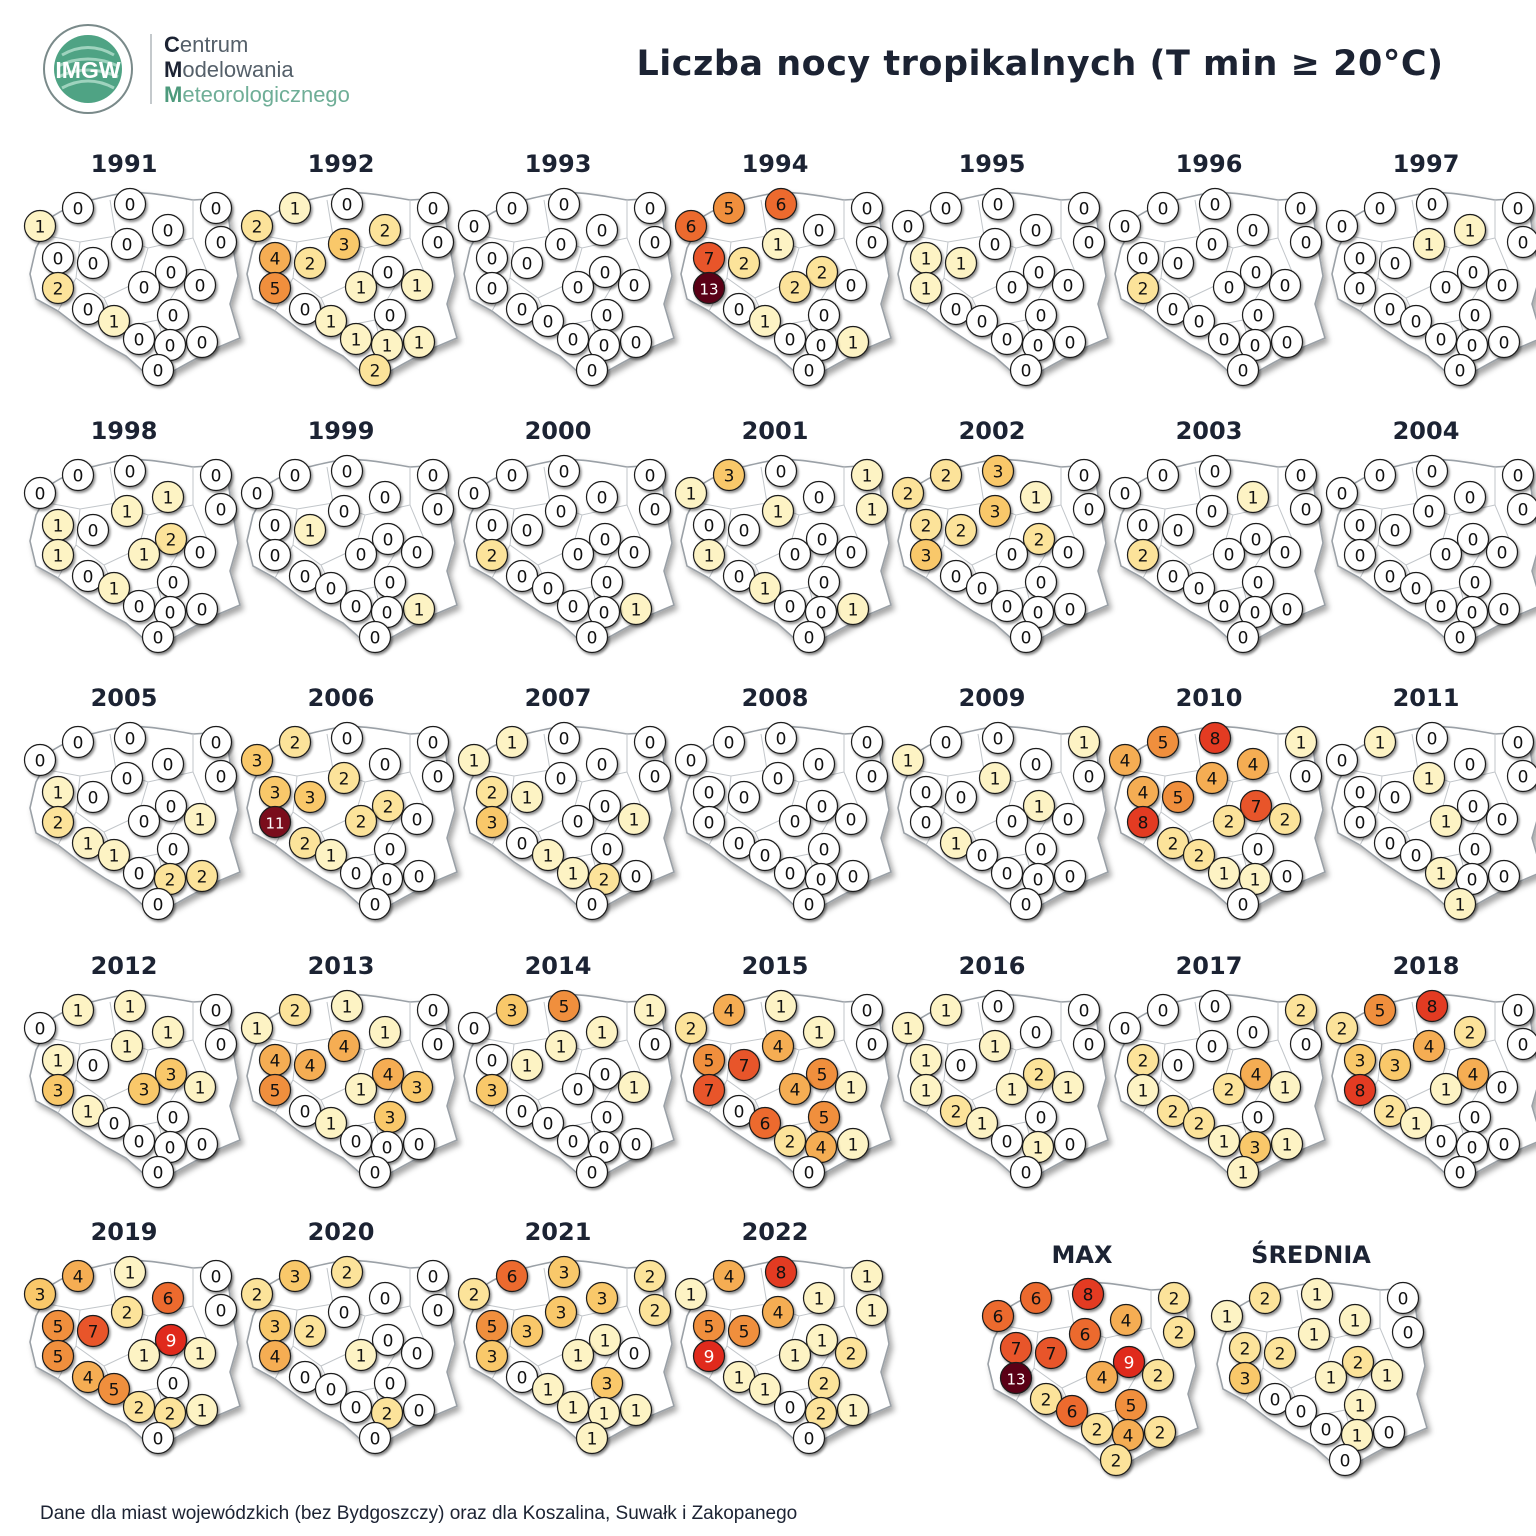 Image resolution: width=1536 pixels, height=1536 pixels. Describe the element at coordinates (1143, 1060) in the screenshot. I see `station-marker: 2` at that location.